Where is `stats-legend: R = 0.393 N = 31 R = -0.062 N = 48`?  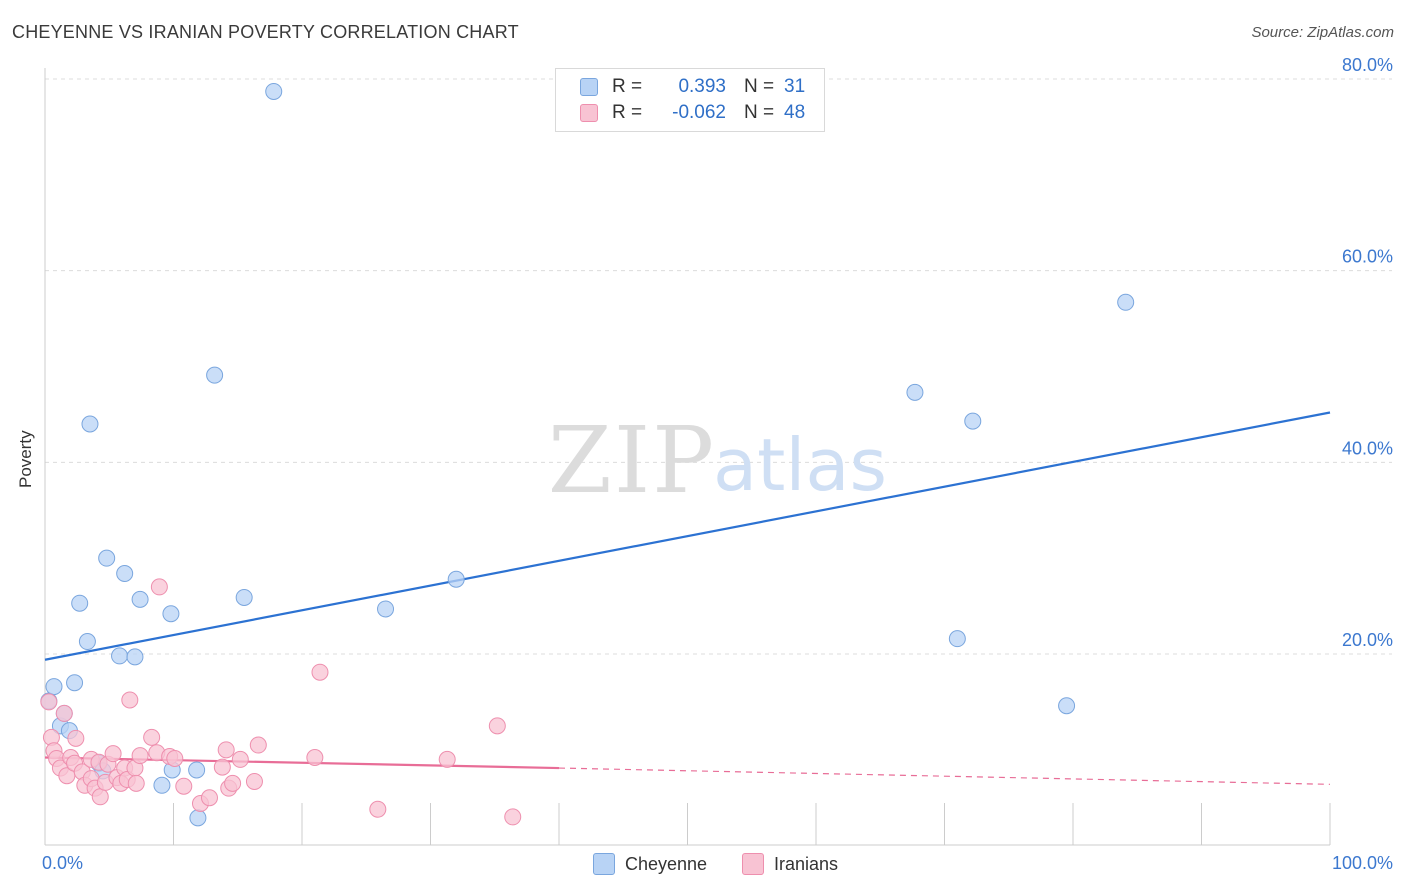 stats-legend: R = 0.393 N = 31 R = -0.062 N = 48 is located at coordinates (690, 100).